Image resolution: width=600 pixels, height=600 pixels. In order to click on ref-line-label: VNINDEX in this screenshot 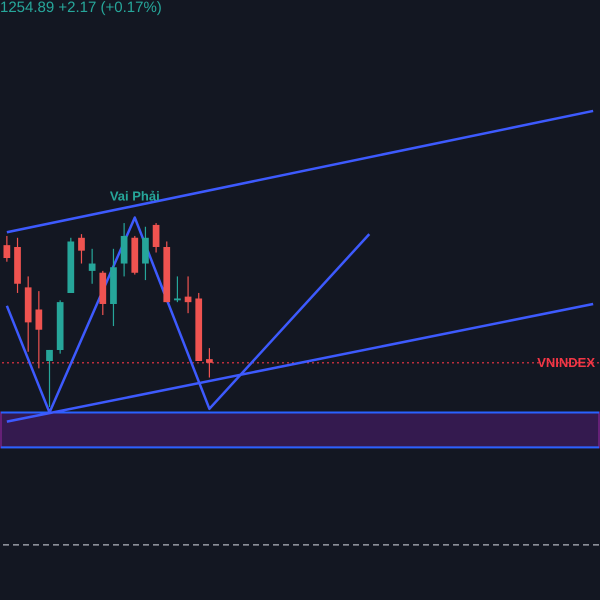, I will do `click(566, 362)`.